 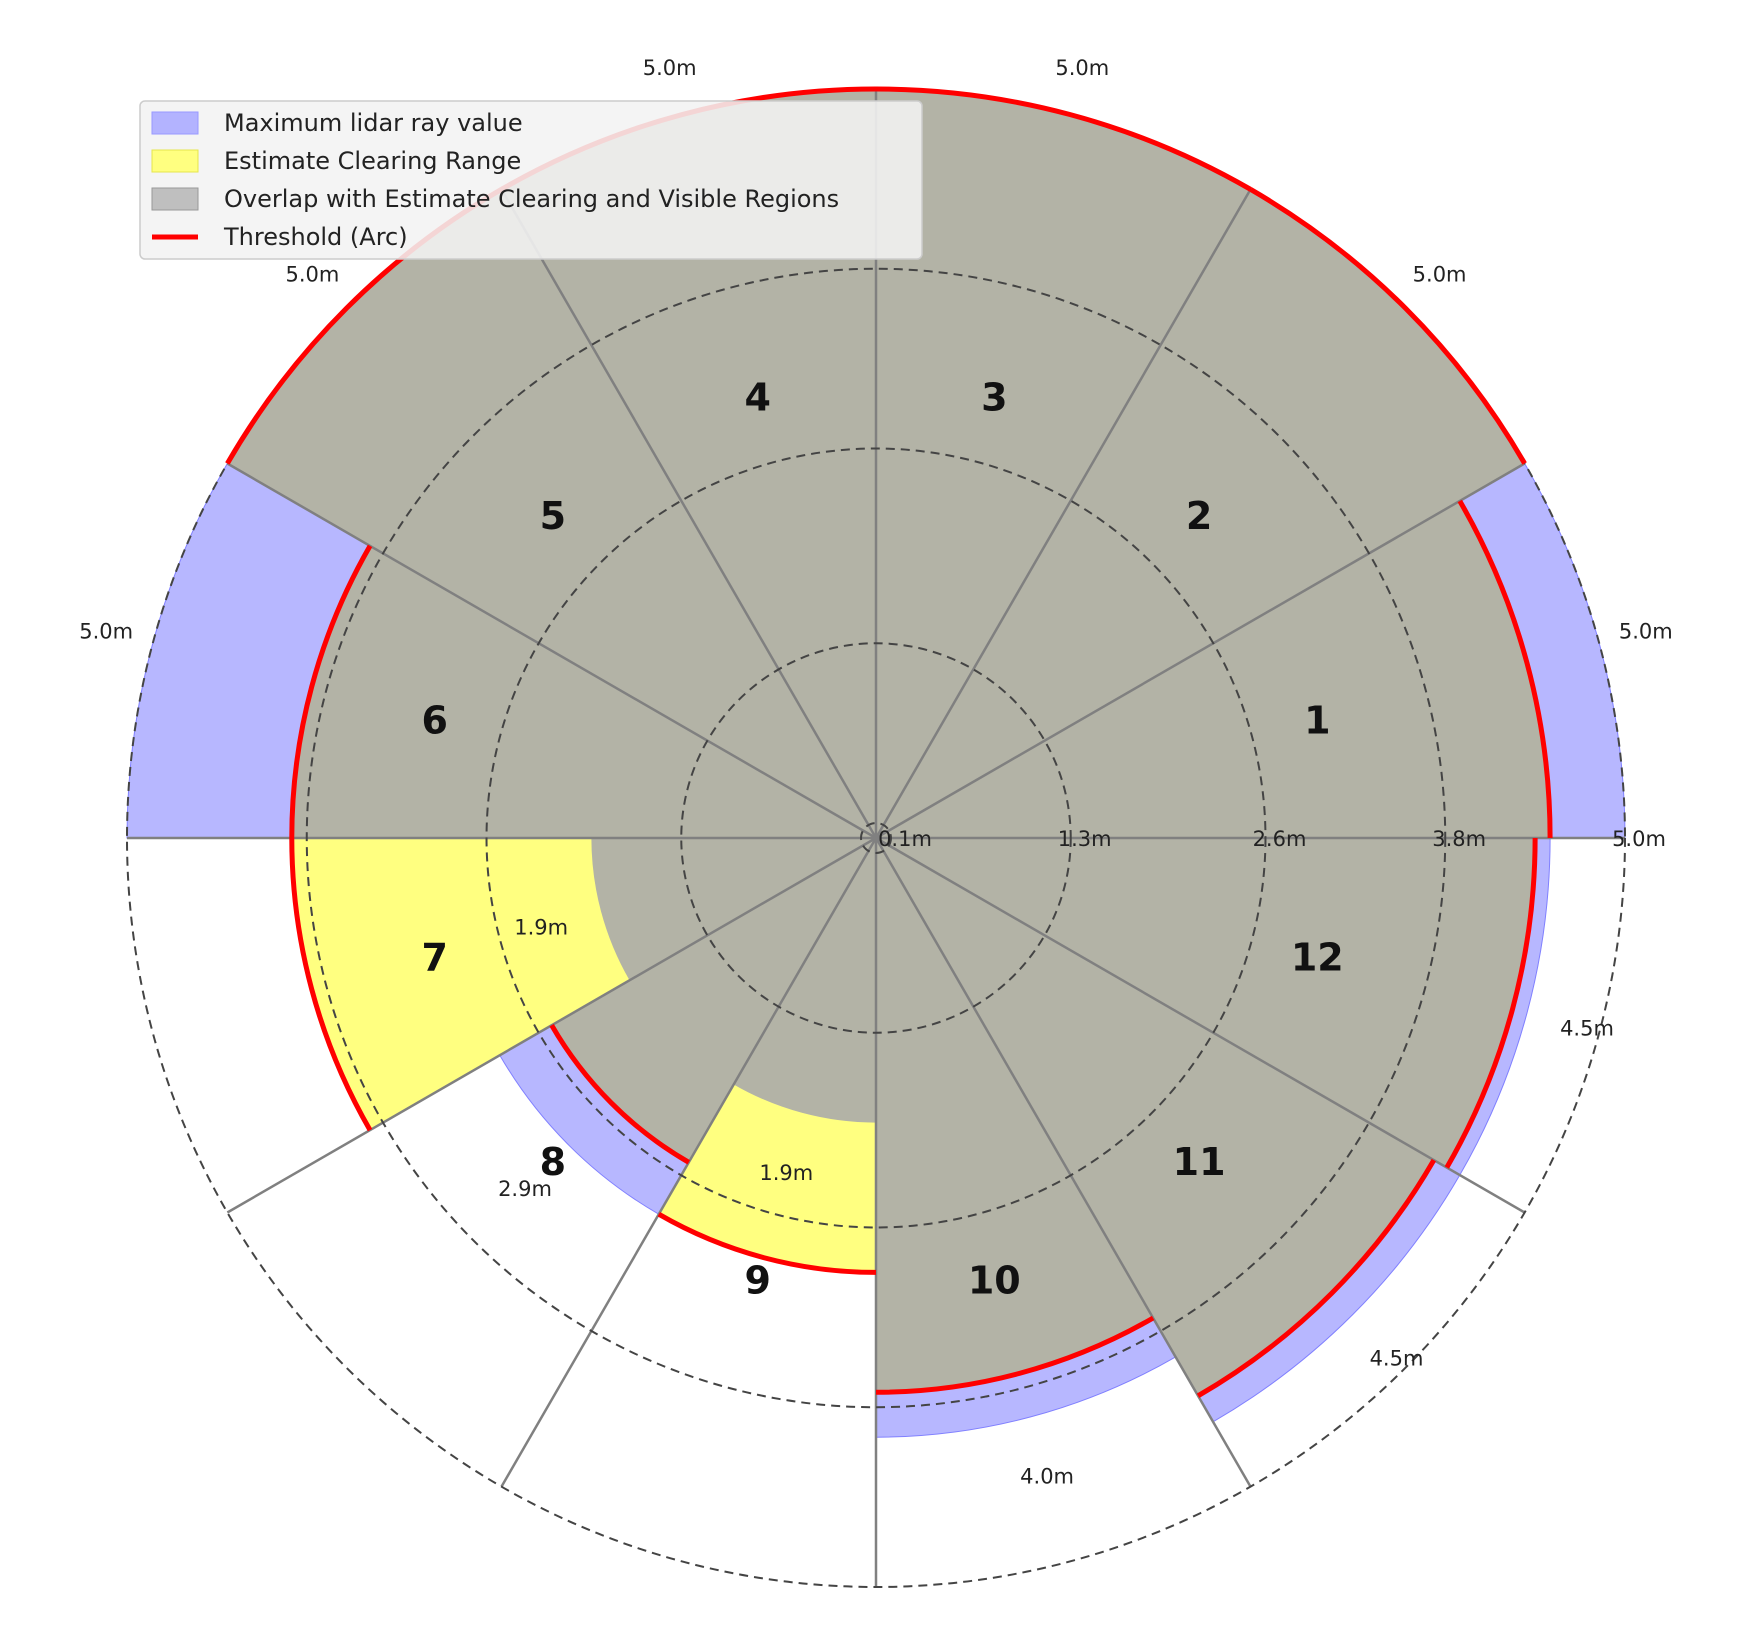 What do you see at coordinates (757, 1280) in the screenshot?
I see `sector-label-9: 9` at bounding box center [757, 1280].